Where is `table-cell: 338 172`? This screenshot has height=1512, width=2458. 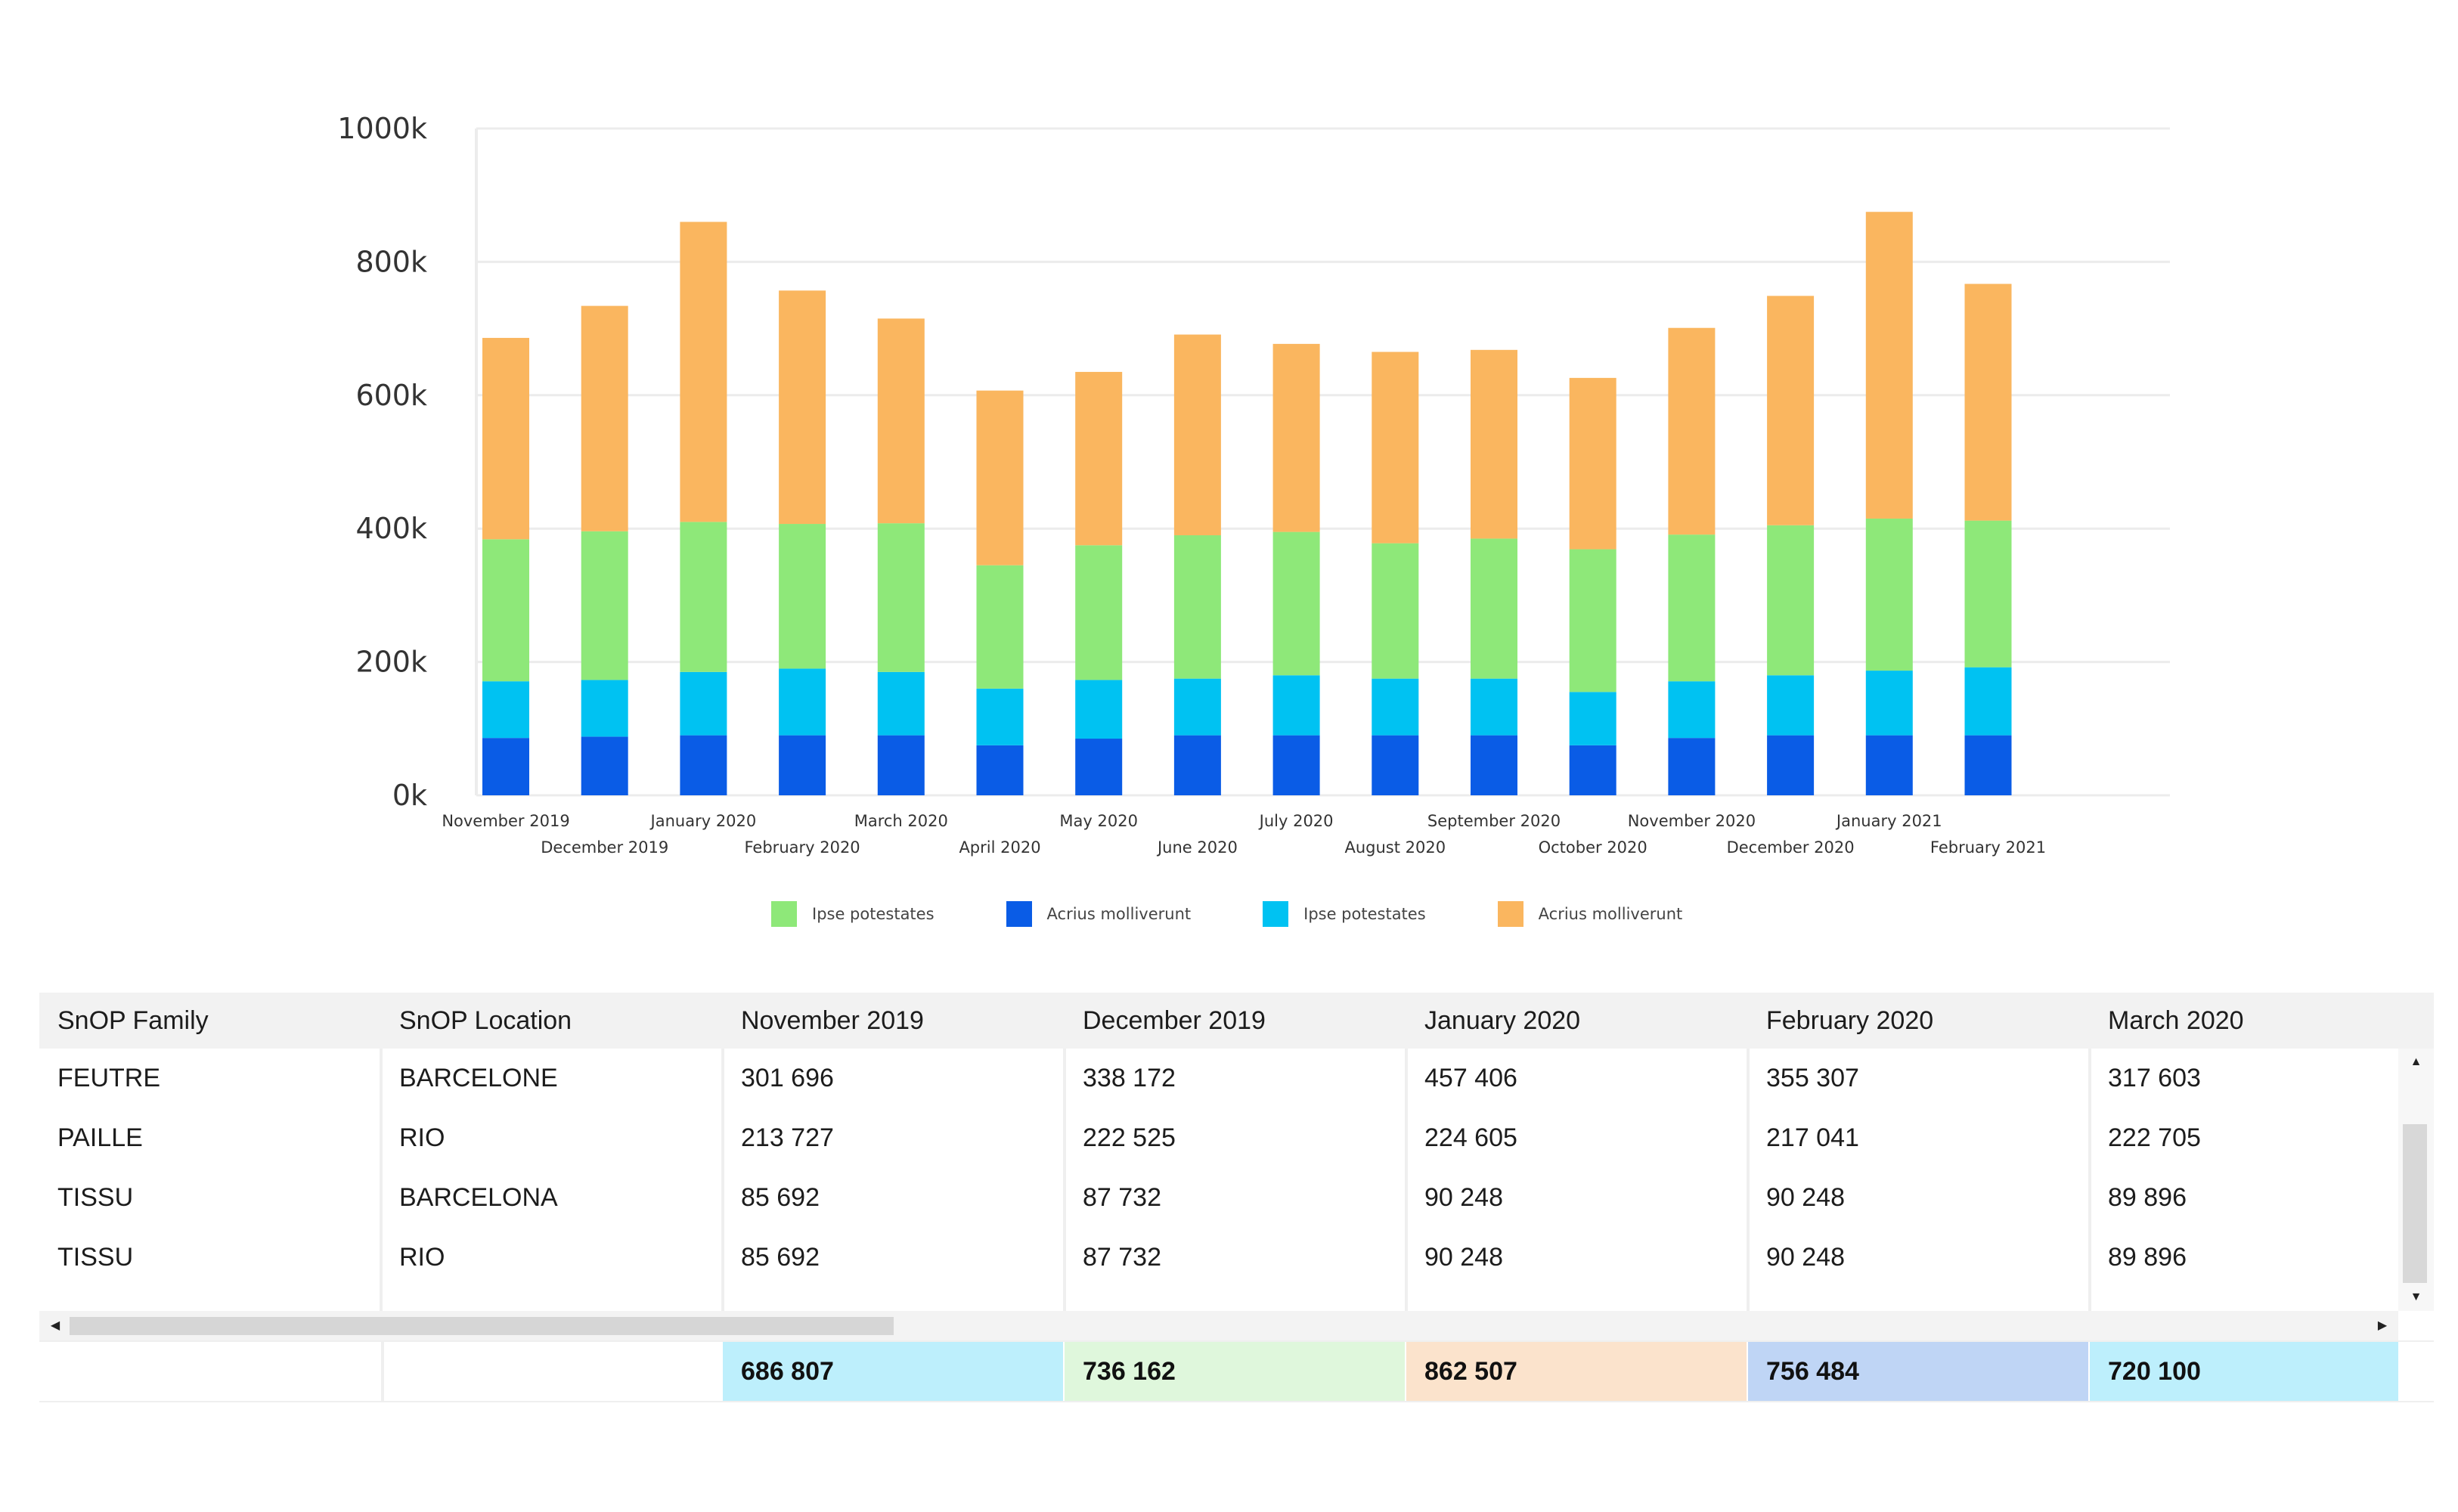
table-cell: 338 172 is located at coordinates (1129, 1078).